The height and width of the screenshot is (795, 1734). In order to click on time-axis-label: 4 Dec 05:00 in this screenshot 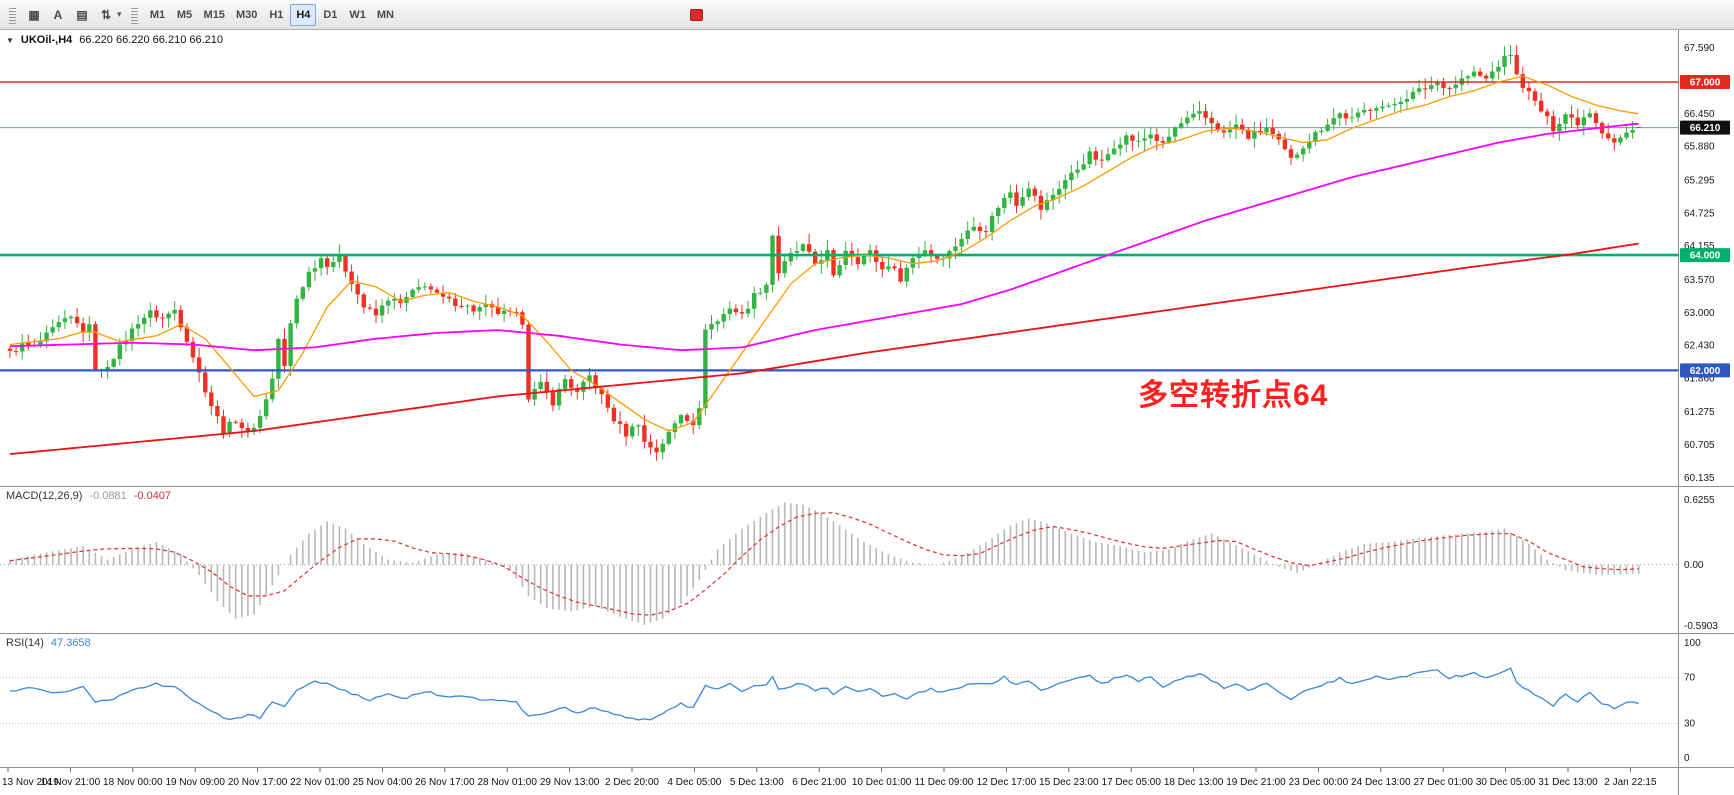, I will do `click(694, 782)`.